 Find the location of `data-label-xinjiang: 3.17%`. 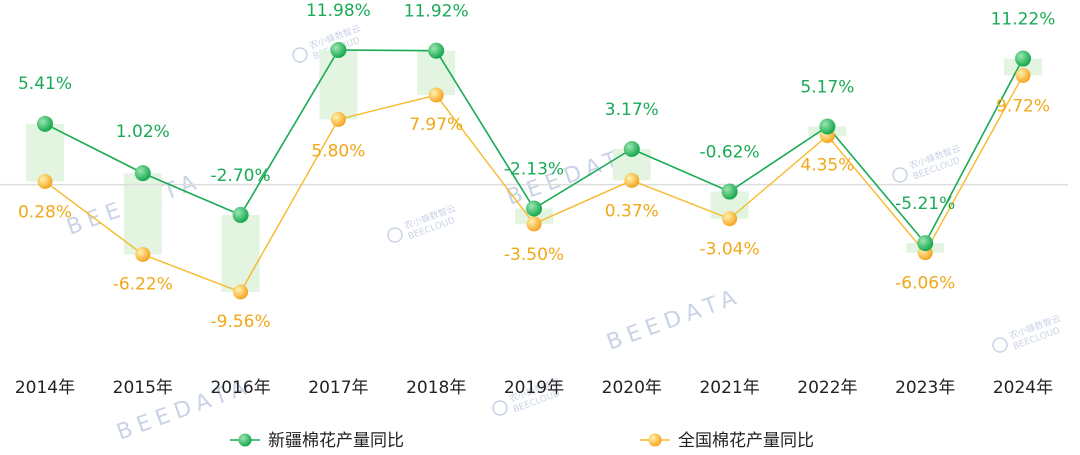

data-label-xinjiang: 3.17% is located at coordinates (632, 110).